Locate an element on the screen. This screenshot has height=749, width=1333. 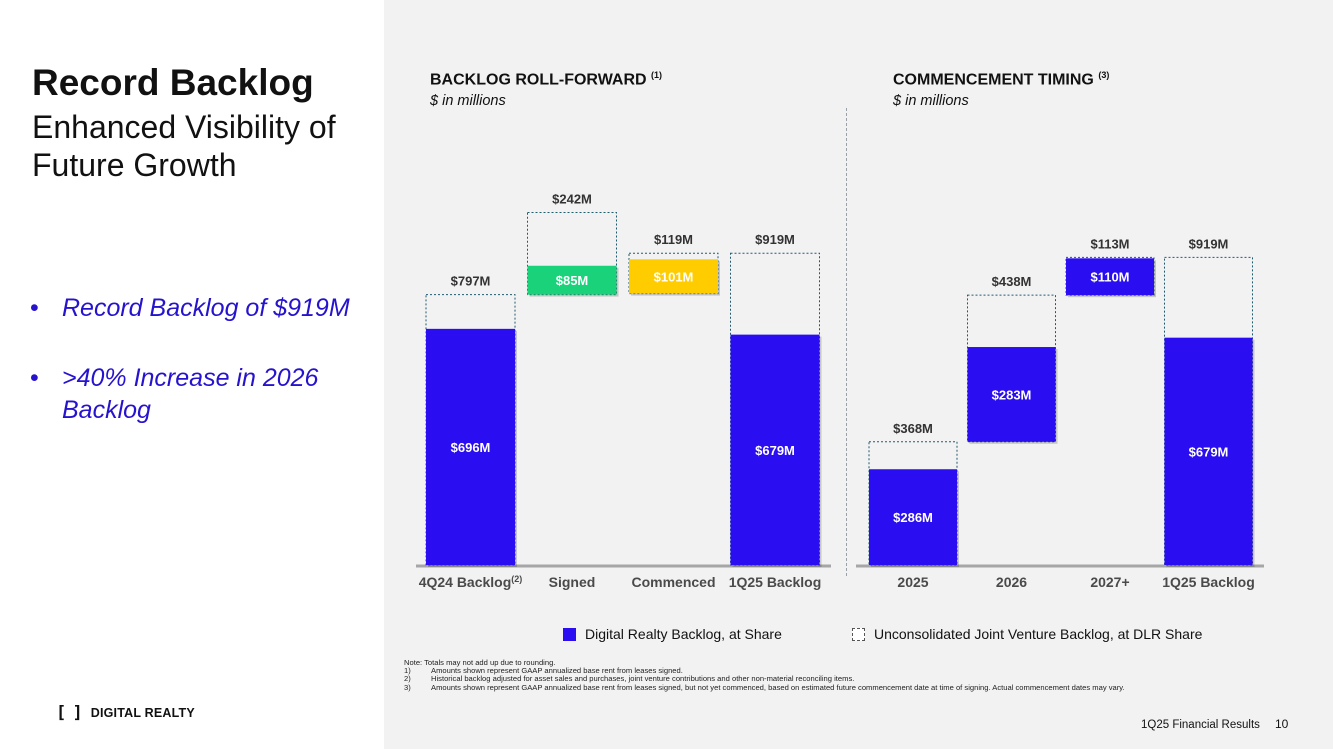
chart1-title: BACKLOG ROLL-FORWARD (1) is located at coordinates (546, 79).